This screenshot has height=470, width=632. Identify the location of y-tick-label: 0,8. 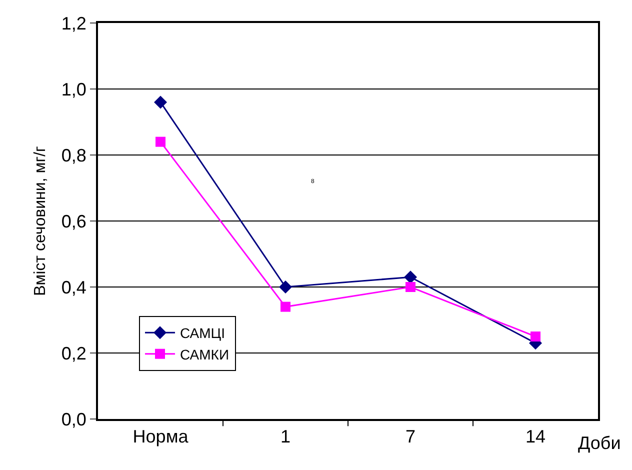
(73, 155).